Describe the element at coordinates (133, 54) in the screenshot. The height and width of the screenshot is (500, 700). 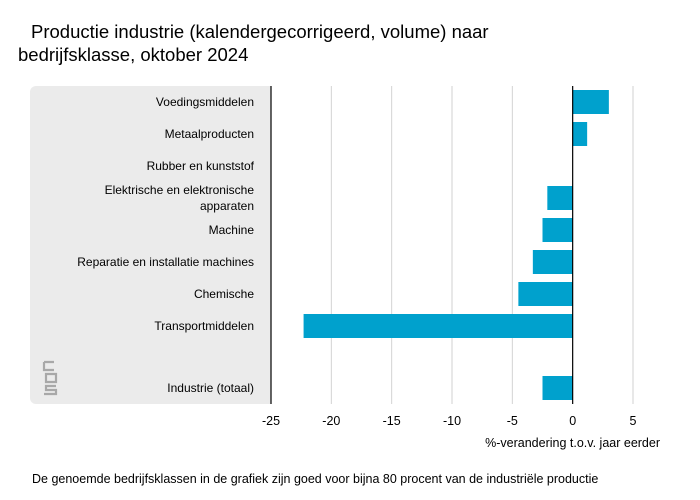
I see `chart-title-line-2: bedrijfsklasse, oktober 2024` at that location.